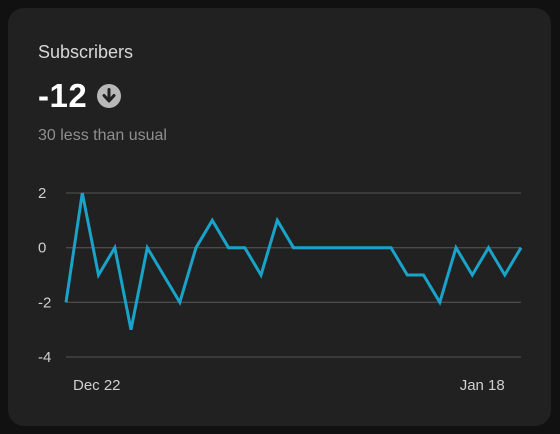 The width and height of the screenshot is (560, 434). What do you see at coordinates (63, 95) in the screenshot?
I see `metric-value: -12` at bounding box center [63, 95].